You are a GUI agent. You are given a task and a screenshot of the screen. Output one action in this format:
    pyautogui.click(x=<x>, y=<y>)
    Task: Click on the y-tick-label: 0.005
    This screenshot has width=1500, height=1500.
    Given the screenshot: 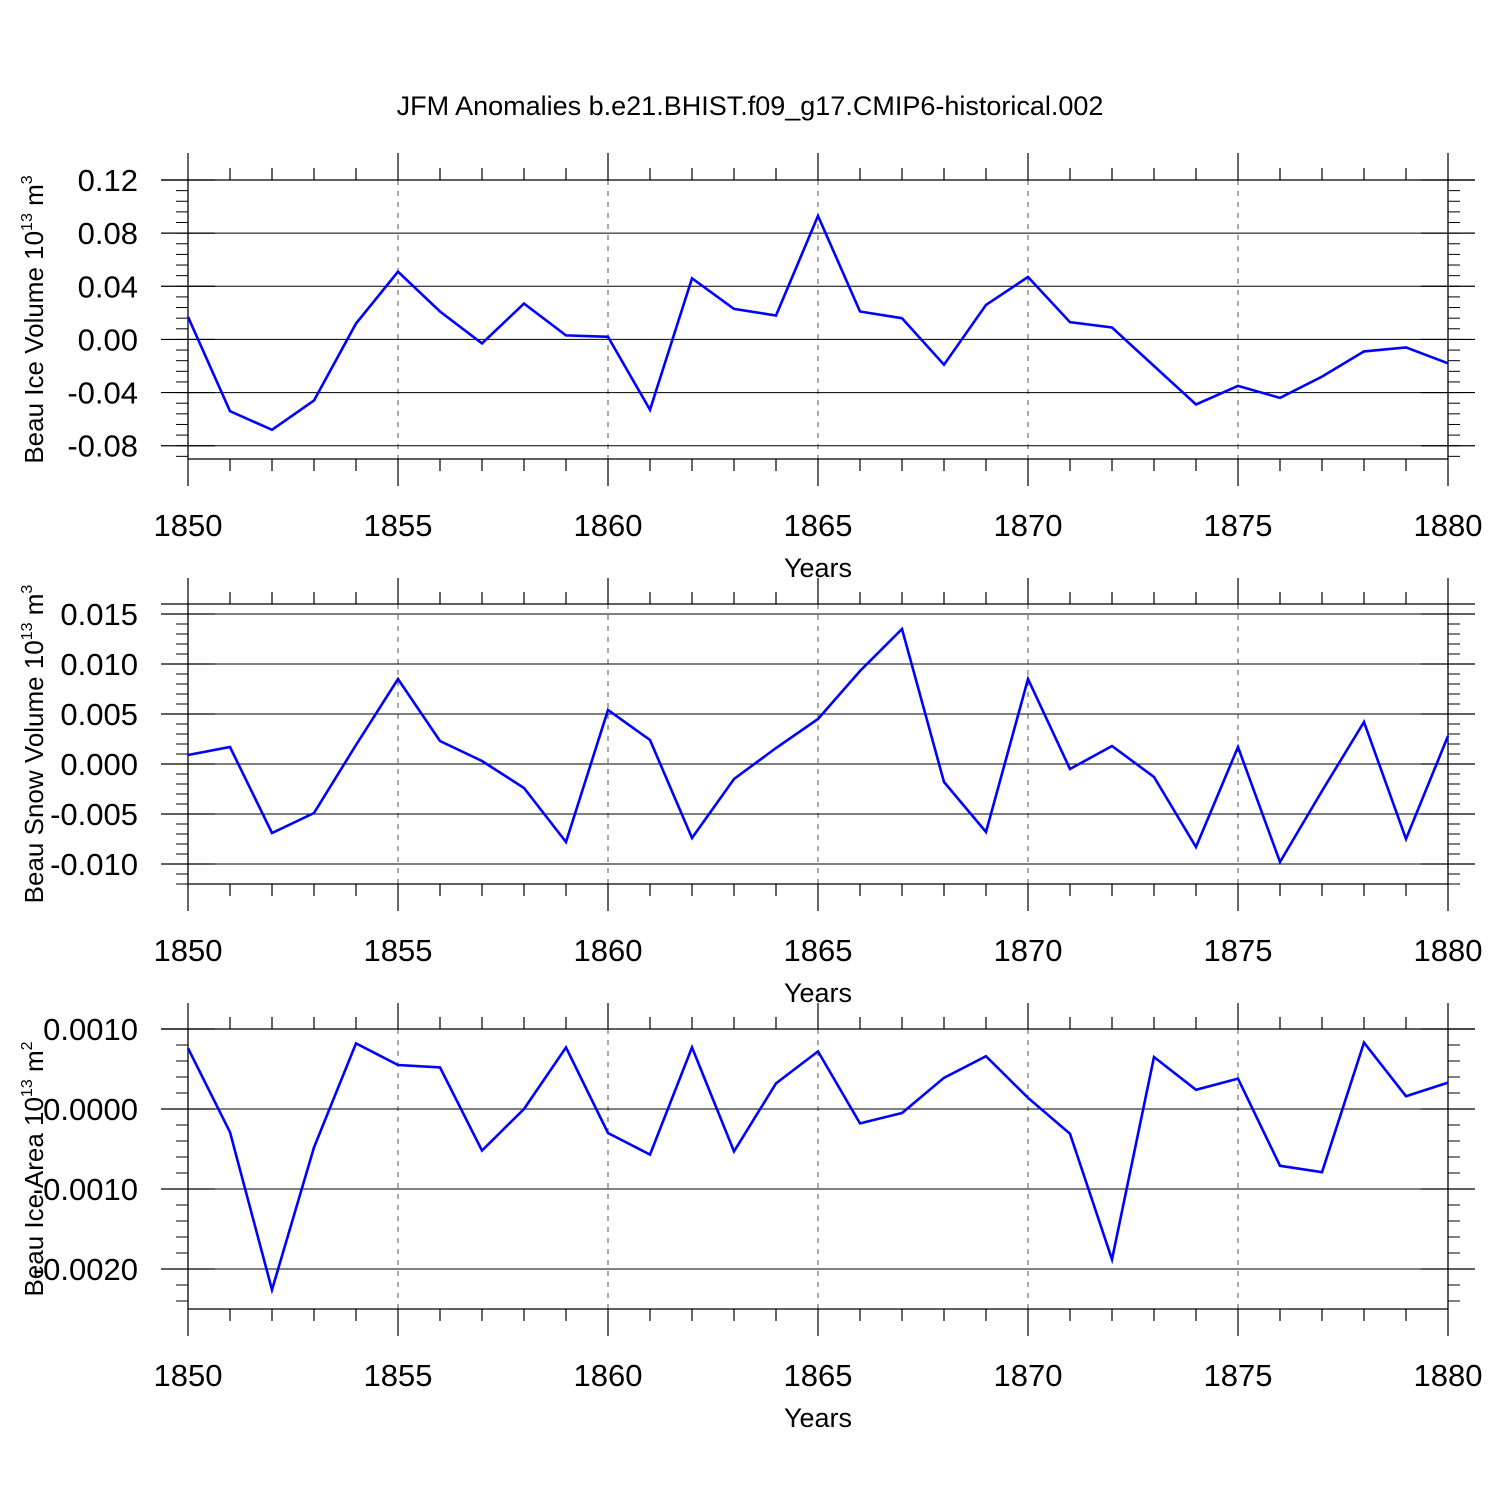 What is the action you would take?
    pyautogui.click(x=99, y=714)
    